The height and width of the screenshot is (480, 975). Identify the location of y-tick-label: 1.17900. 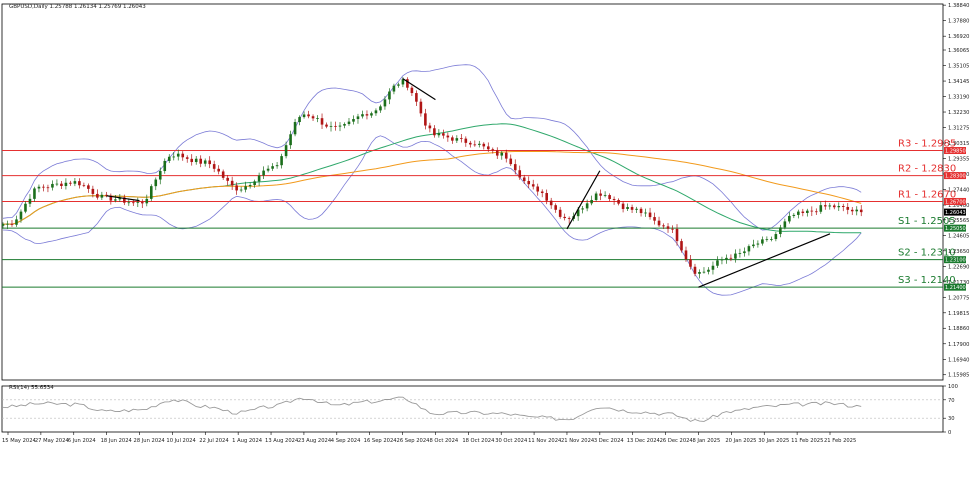
(958, 345).